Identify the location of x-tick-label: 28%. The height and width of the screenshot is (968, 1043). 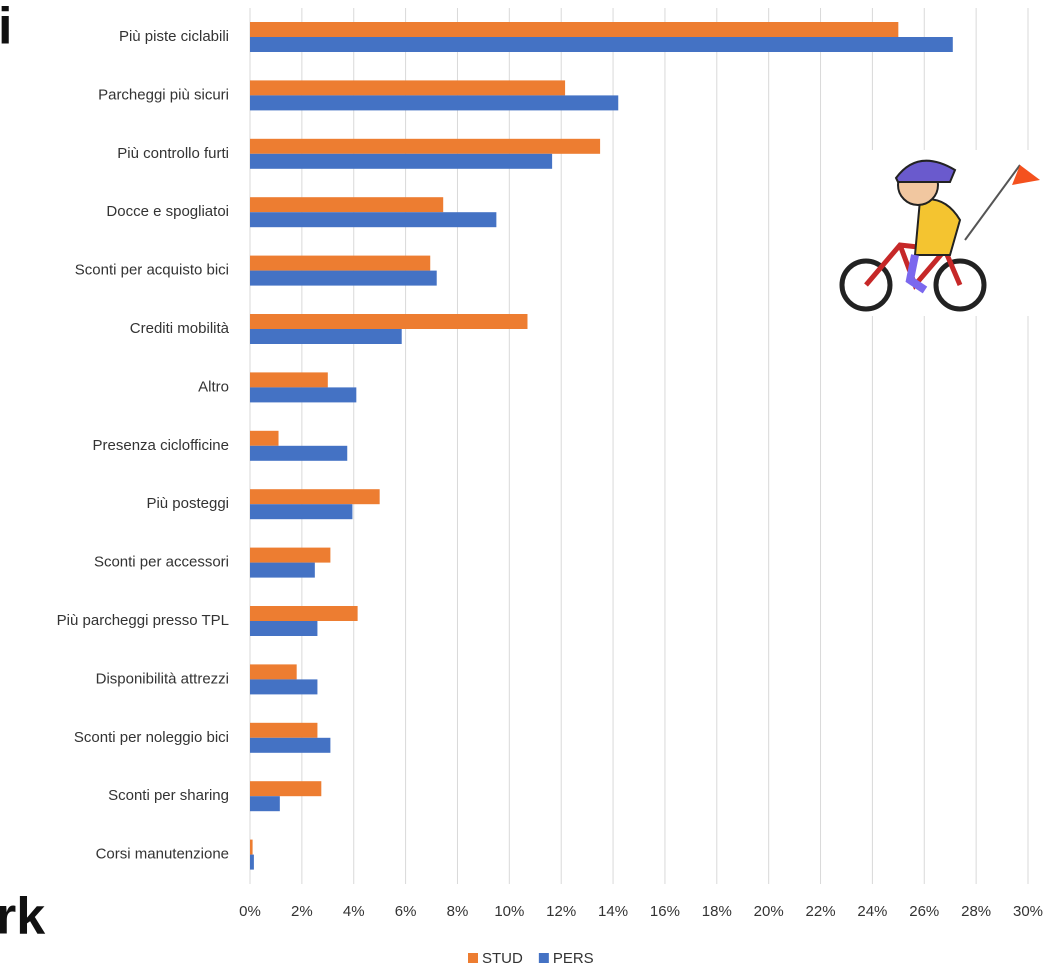
(976, 911).